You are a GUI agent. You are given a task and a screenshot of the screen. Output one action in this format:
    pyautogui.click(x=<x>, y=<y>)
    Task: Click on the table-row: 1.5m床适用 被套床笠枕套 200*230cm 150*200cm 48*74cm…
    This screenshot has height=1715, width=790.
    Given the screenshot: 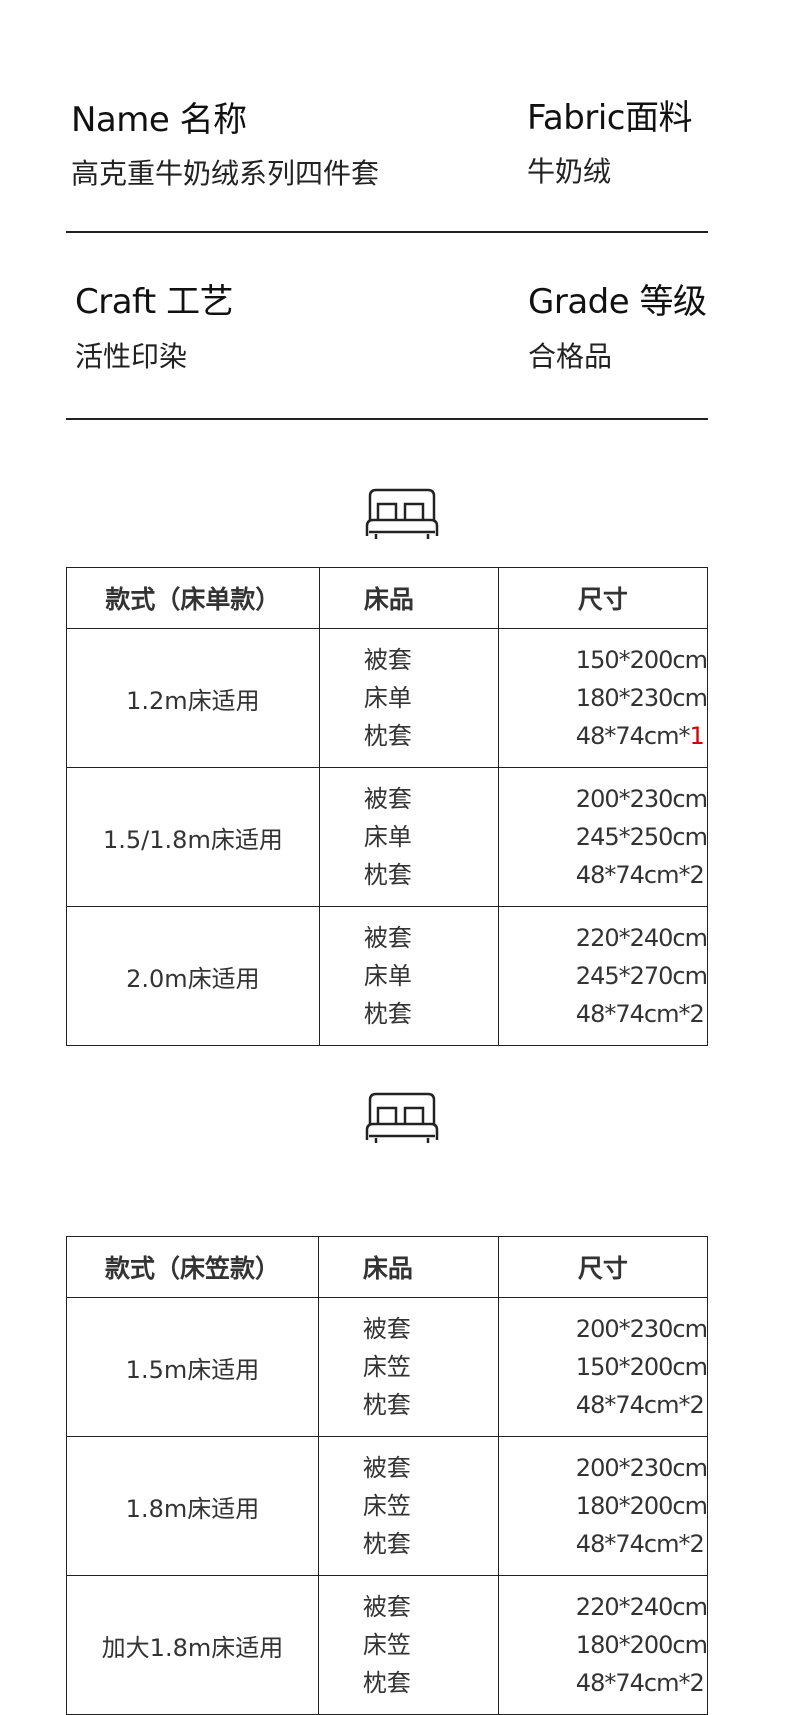 What is the action you would take?
    pyautogui.click(x=387, y=1367)
    